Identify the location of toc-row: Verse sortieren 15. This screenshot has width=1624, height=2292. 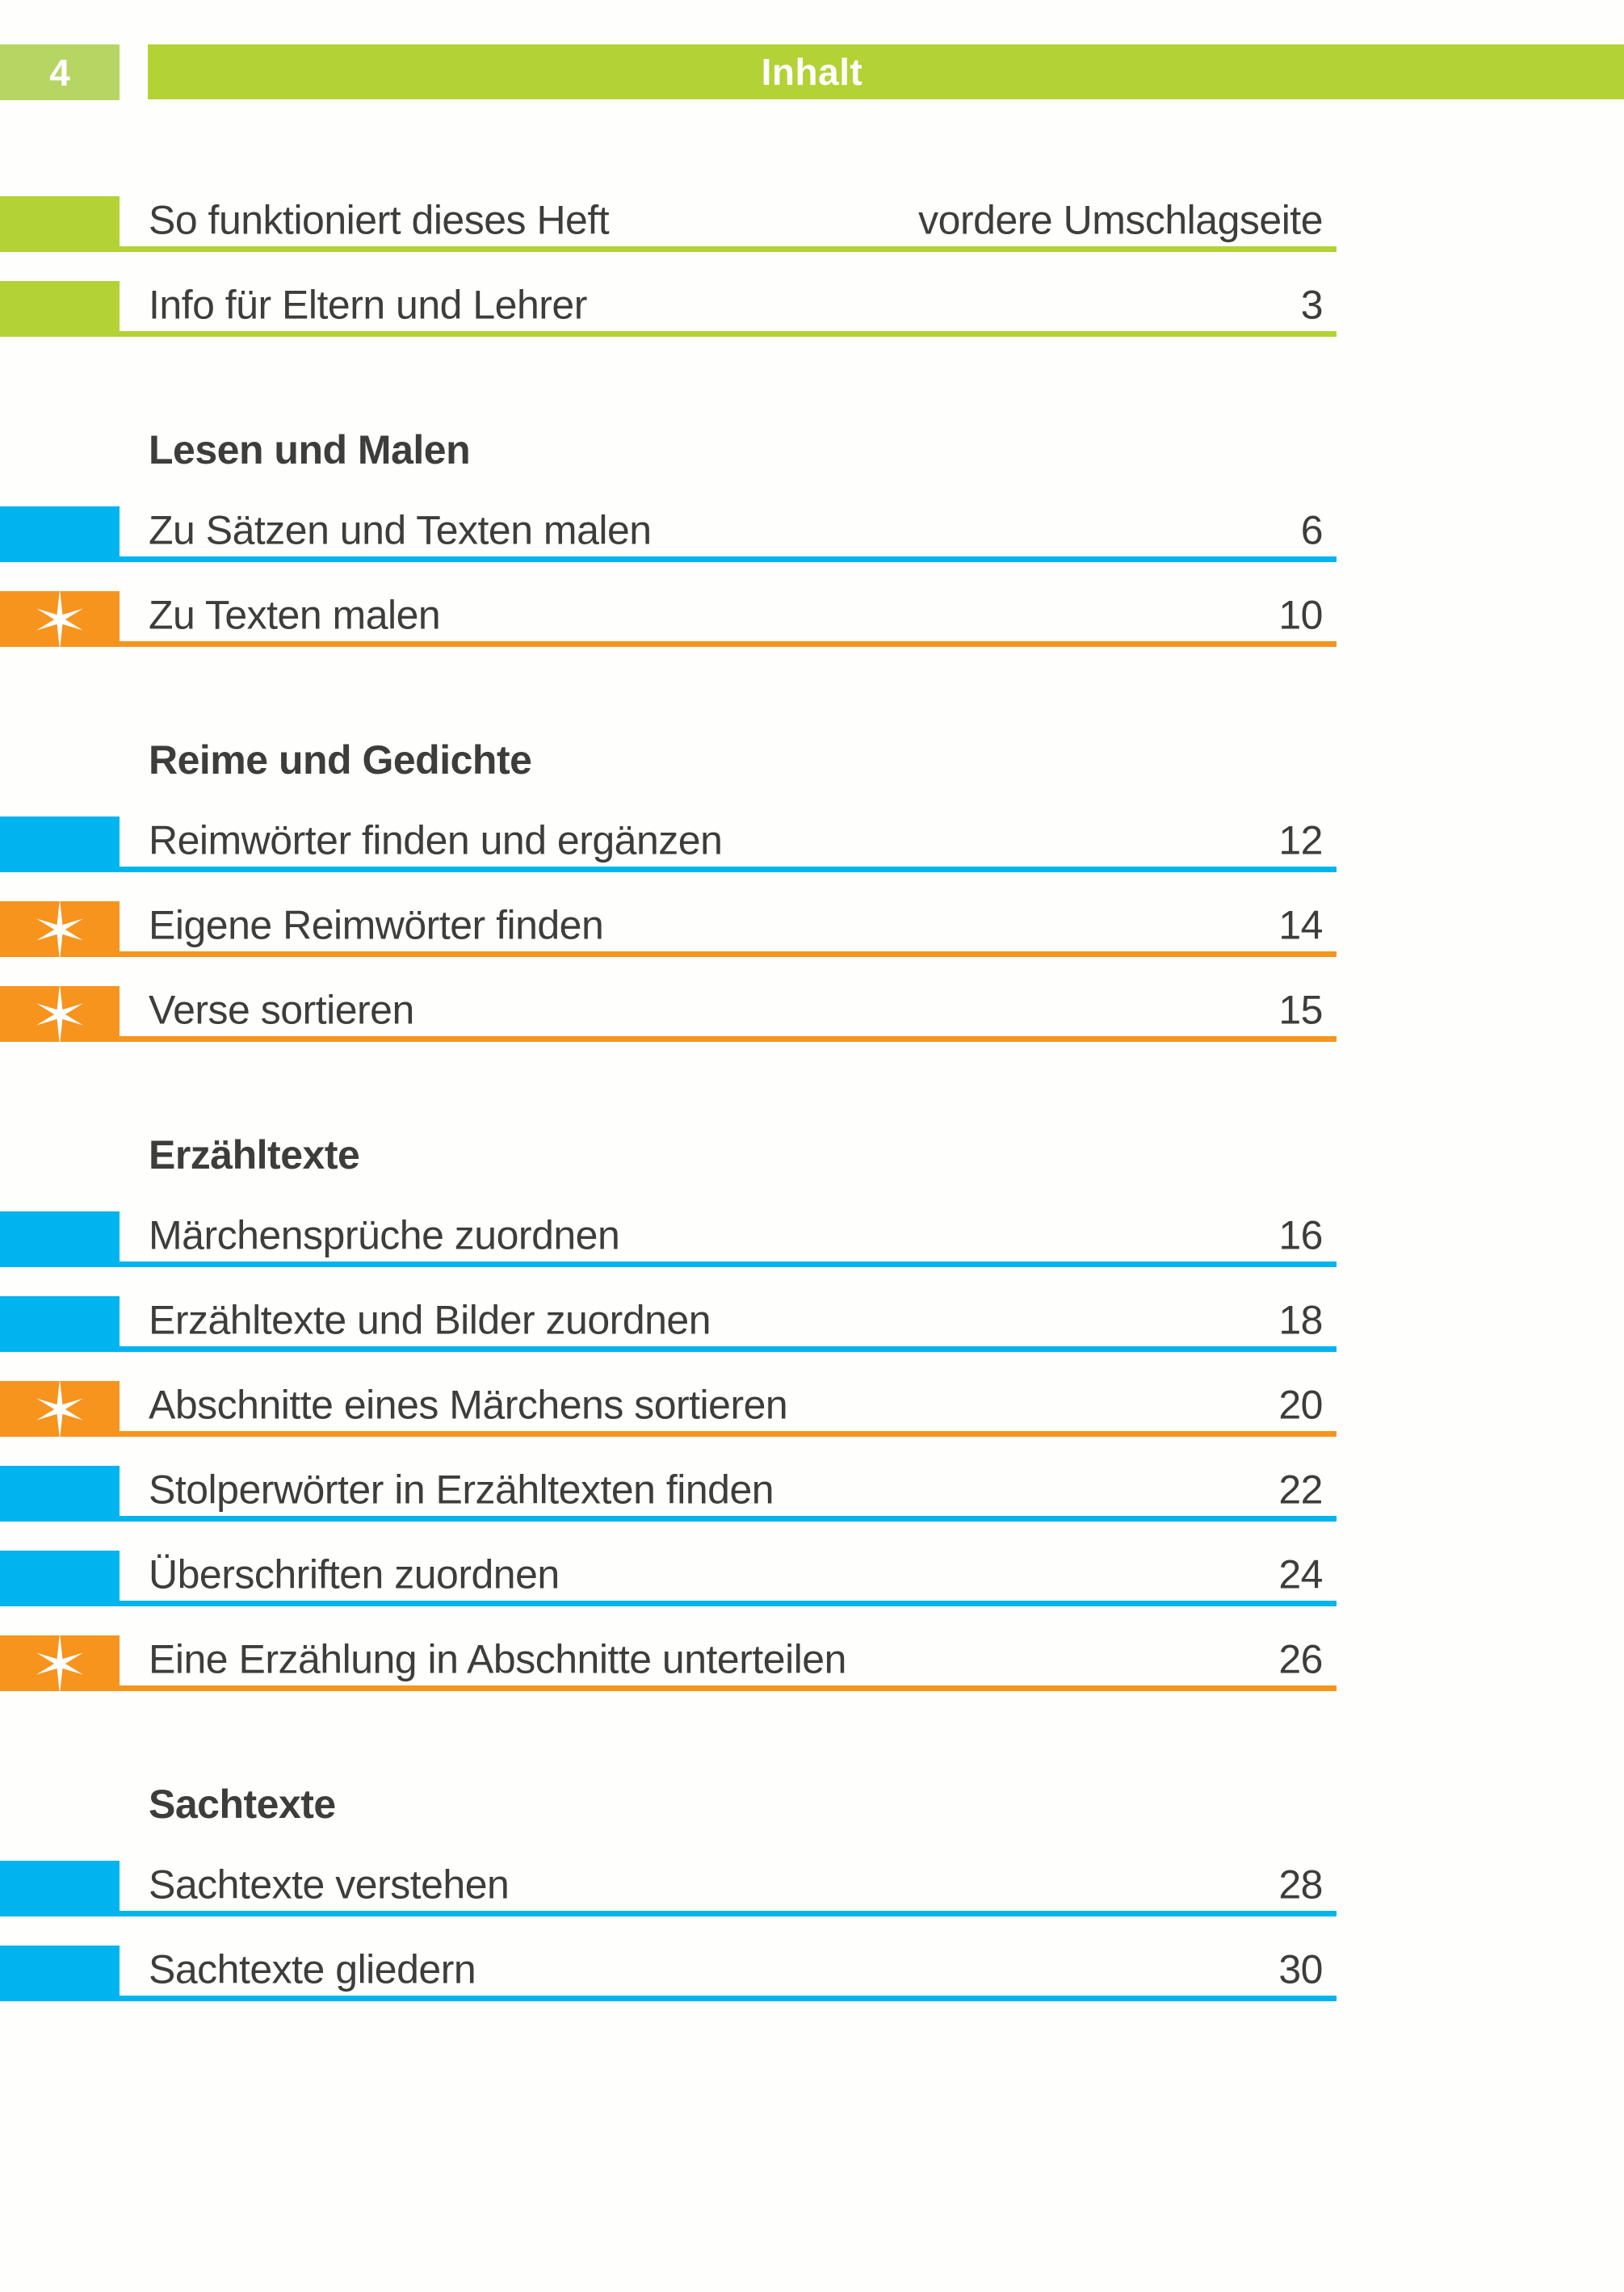
(812, 1014).